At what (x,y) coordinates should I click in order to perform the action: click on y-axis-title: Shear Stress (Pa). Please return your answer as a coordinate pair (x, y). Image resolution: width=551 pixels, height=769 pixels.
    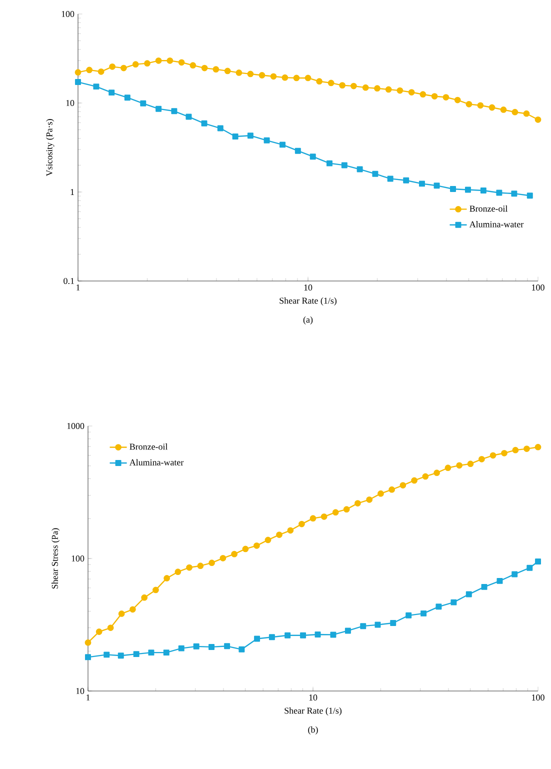
    Looking at the image, I should click on (56, 558).